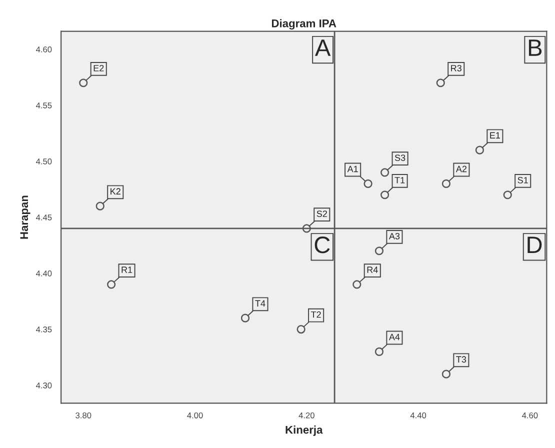 The height and width of the screenshot is (448, 555). What do you see at coordinates (461, 169) in the screenshot?
I see `data-label: A2` at bounding box center [461, 169].